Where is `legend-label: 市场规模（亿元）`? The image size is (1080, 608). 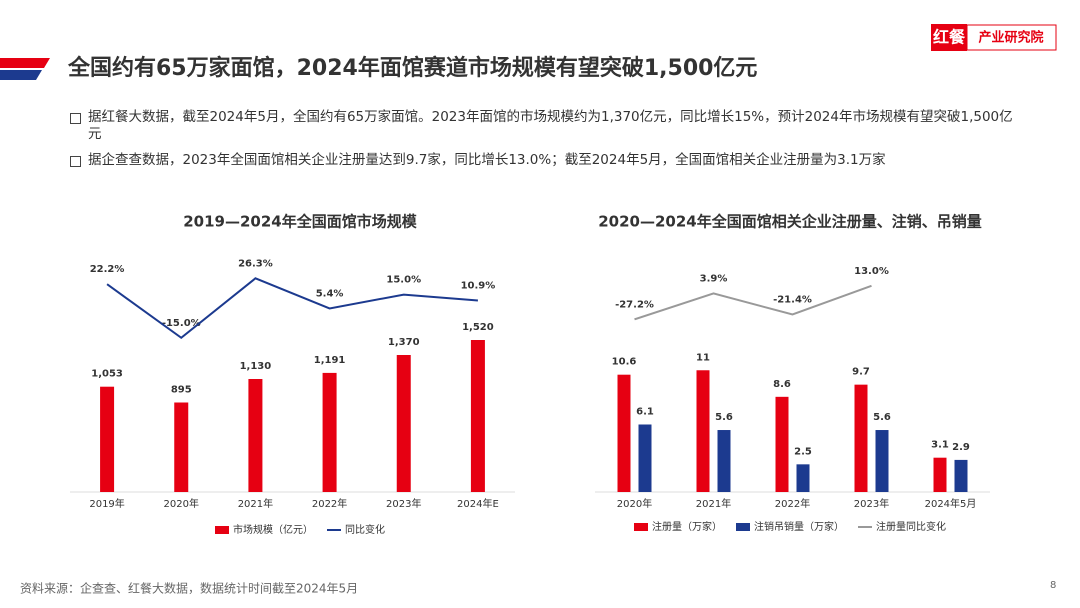 legend-label: 市场规模（亿元） is located at coordinates (273, 529).